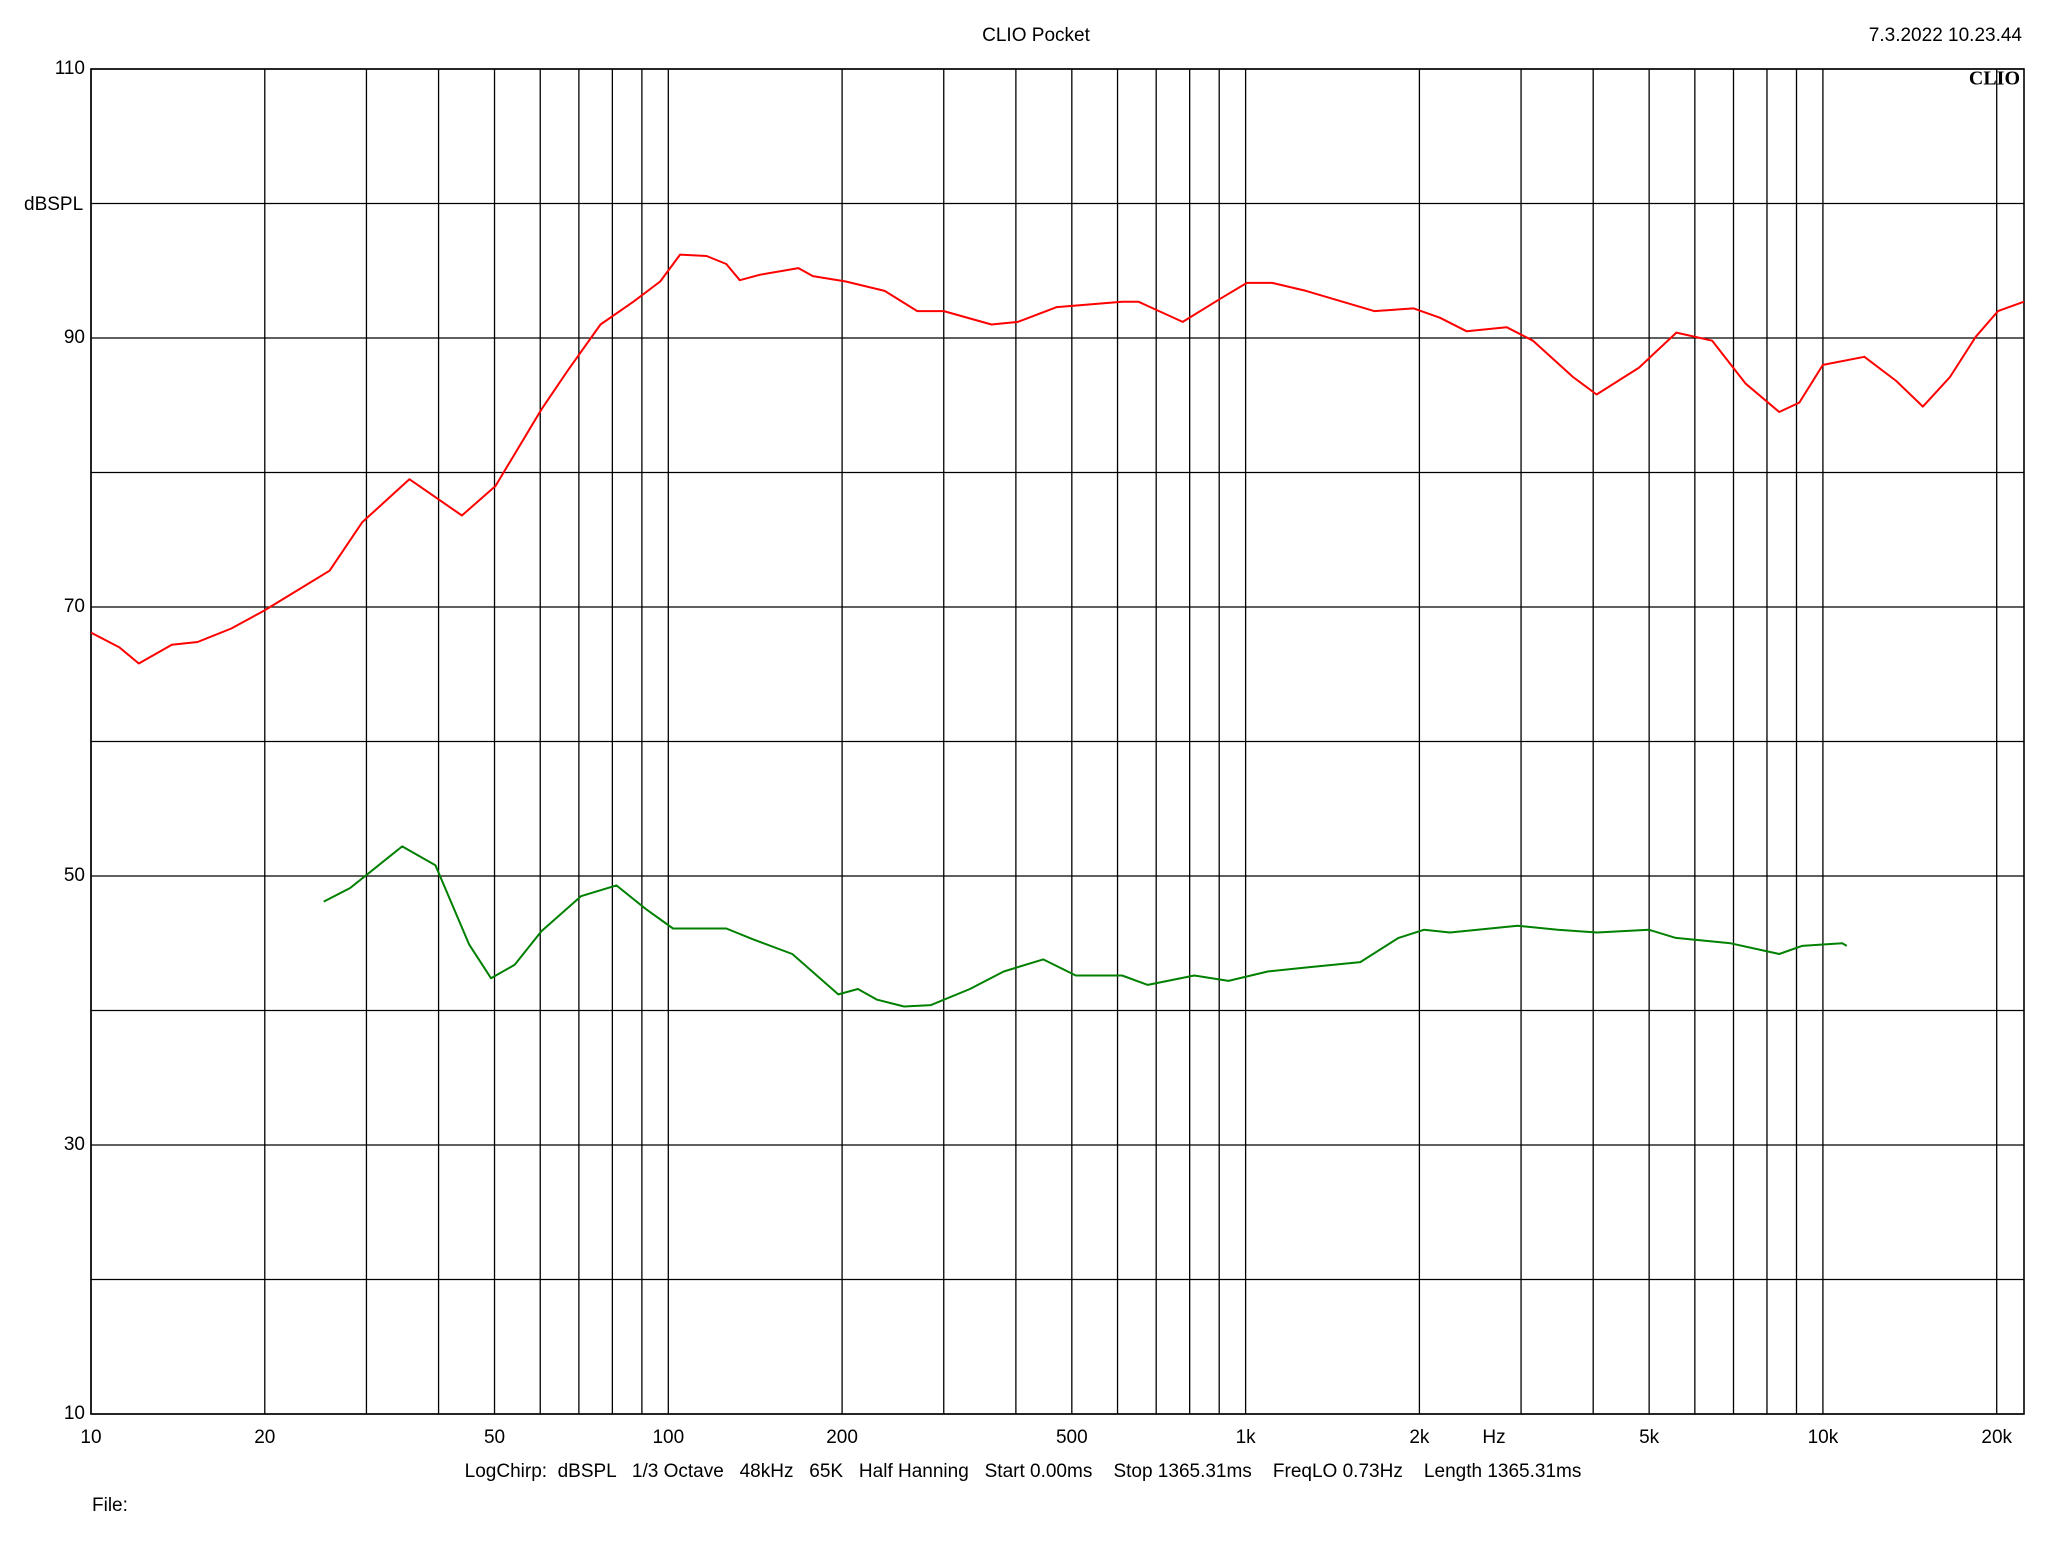  What do you see at coordinates (668, 1437) in the screenshot?
I see `x-tick-label: 100` at bounding box center [668, 1437].